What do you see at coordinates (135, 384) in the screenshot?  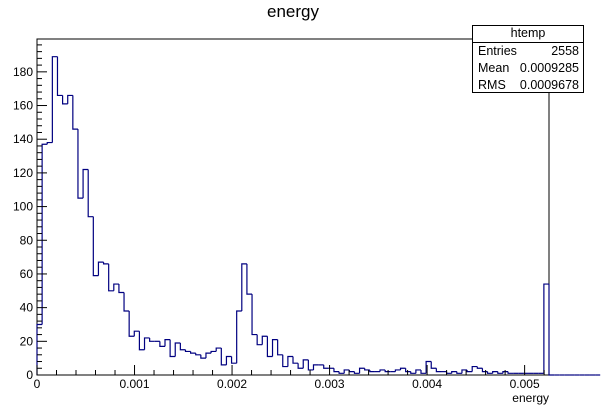 I see `x-tick-label: 0.001` at bounding box center [135, 384].